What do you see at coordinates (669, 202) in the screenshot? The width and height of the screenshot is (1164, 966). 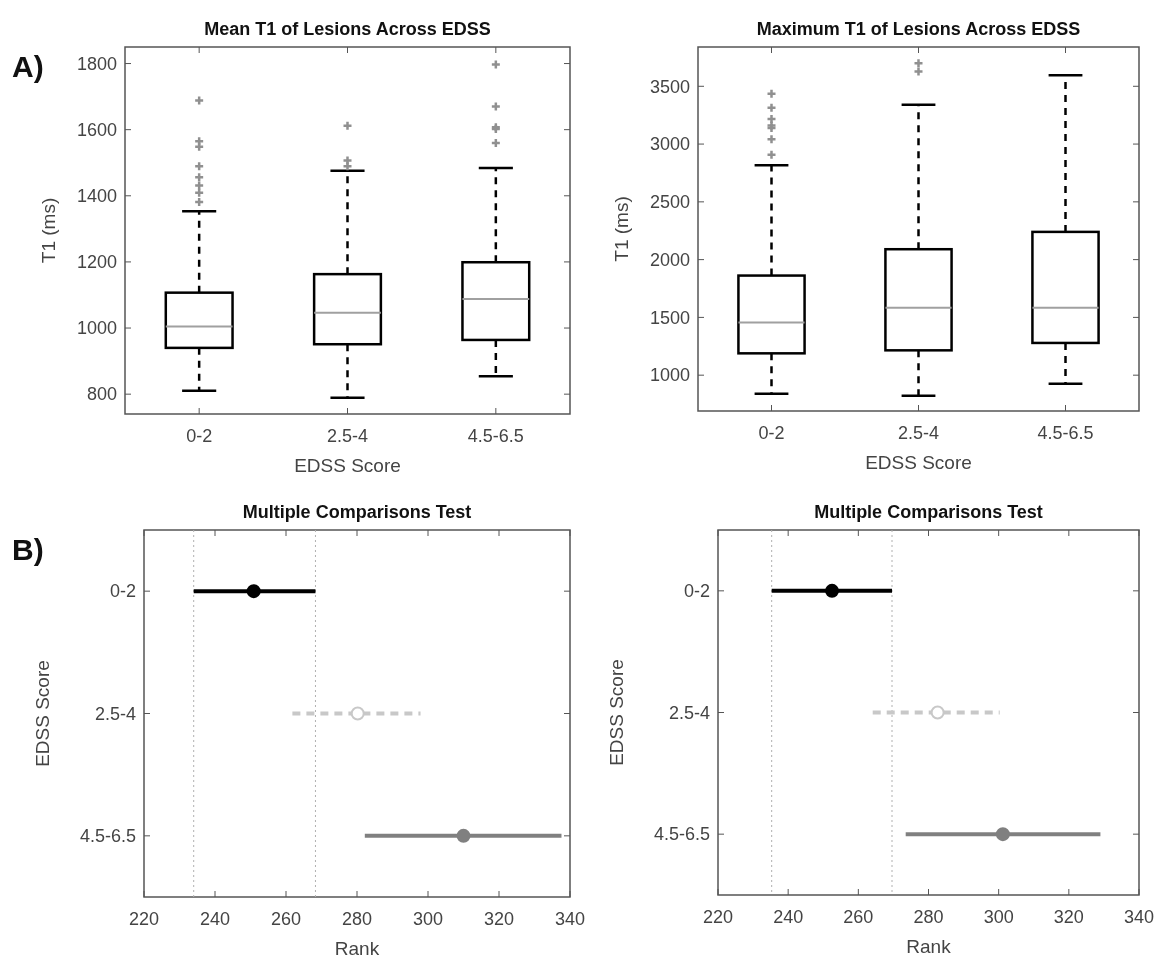 I see `y-tick-label: 2500` at bounding box center [669, 202].